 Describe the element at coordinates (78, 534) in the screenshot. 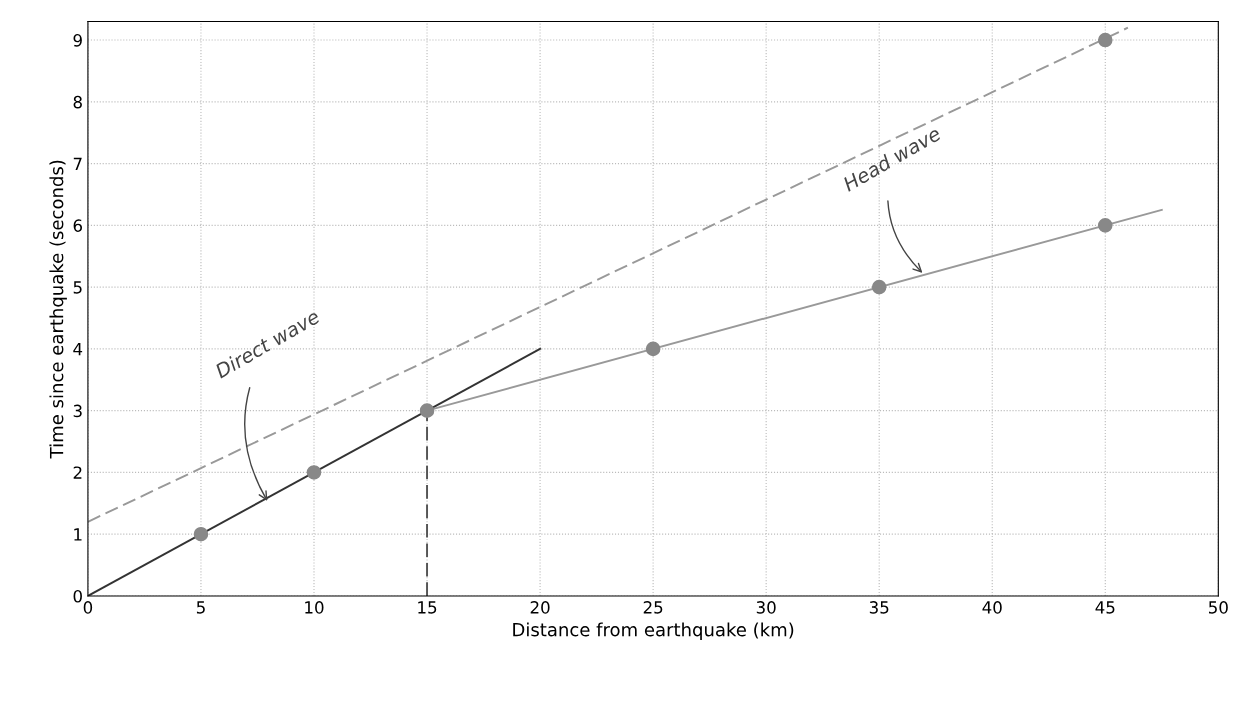

I see `y-tick-label: 1` at that location.